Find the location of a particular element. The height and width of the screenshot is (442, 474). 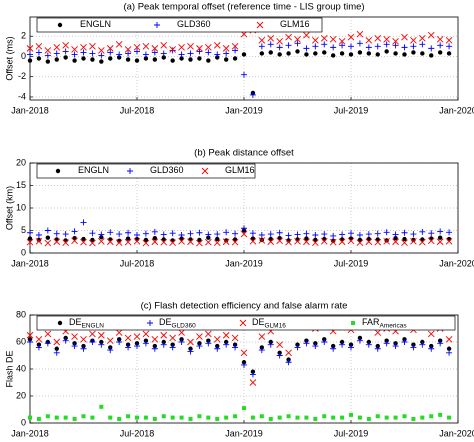

y-tick-label: 60 is located at coordinates (21, 341).